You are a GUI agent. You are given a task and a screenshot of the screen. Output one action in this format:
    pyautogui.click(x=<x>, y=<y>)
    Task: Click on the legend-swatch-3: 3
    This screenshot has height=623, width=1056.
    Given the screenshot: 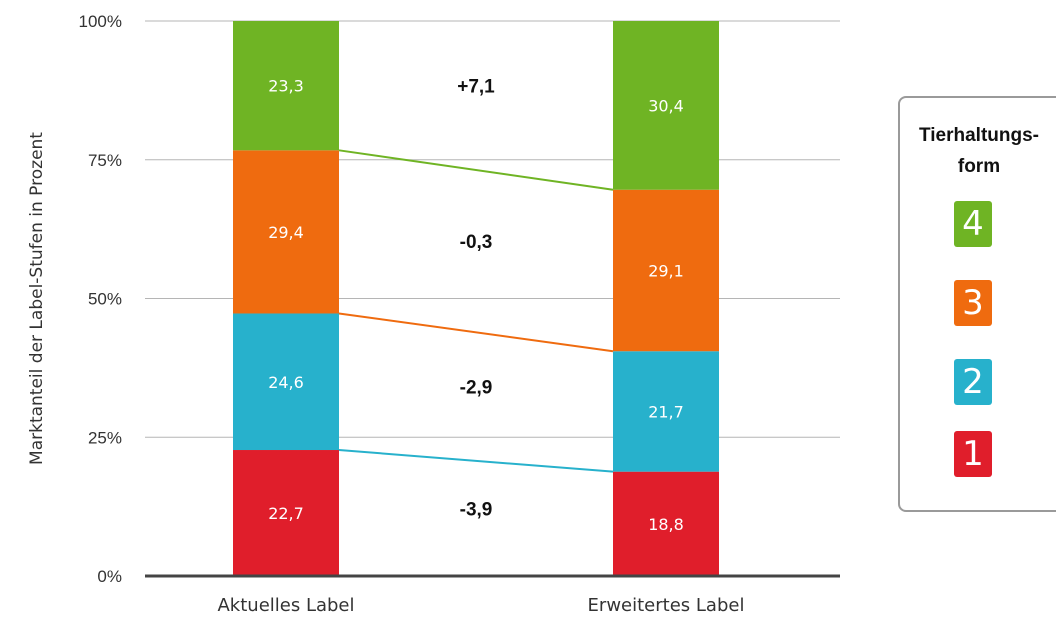 What is the action you would take?
    pyautogui.click(x=973, y=303)
    